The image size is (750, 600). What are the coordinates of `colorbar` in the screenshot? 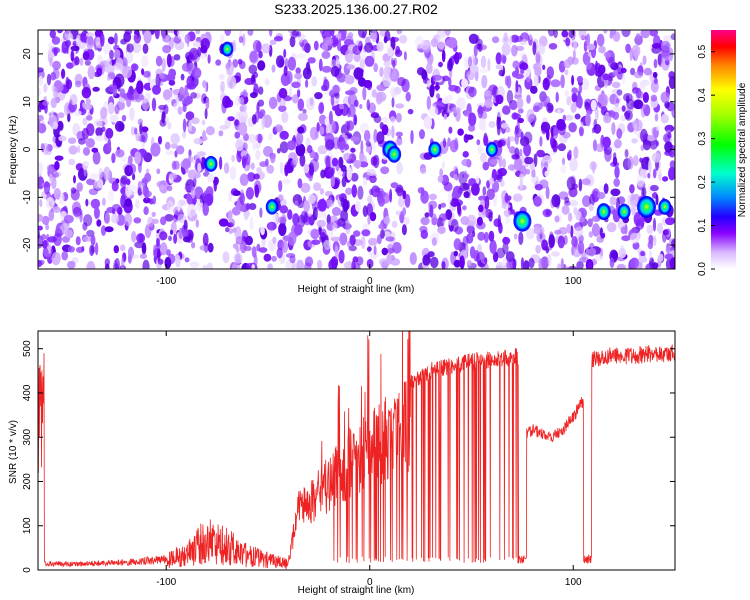 It's located at (723, 149).